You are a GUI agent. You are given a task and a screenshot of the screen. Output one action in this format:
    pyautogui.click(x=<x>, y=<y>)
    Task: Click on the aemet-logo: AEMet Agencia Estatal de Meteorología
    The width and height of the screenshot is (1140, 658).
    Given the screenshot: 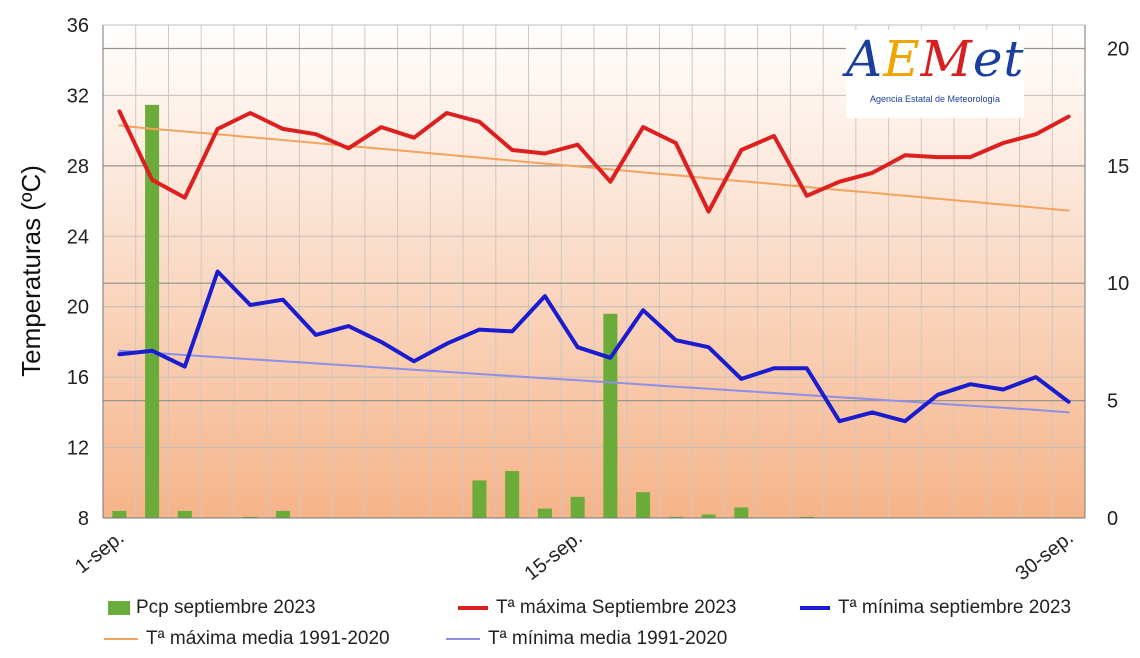 What is the action you would take?
    pyautogui.click(x=935, y=74)
    